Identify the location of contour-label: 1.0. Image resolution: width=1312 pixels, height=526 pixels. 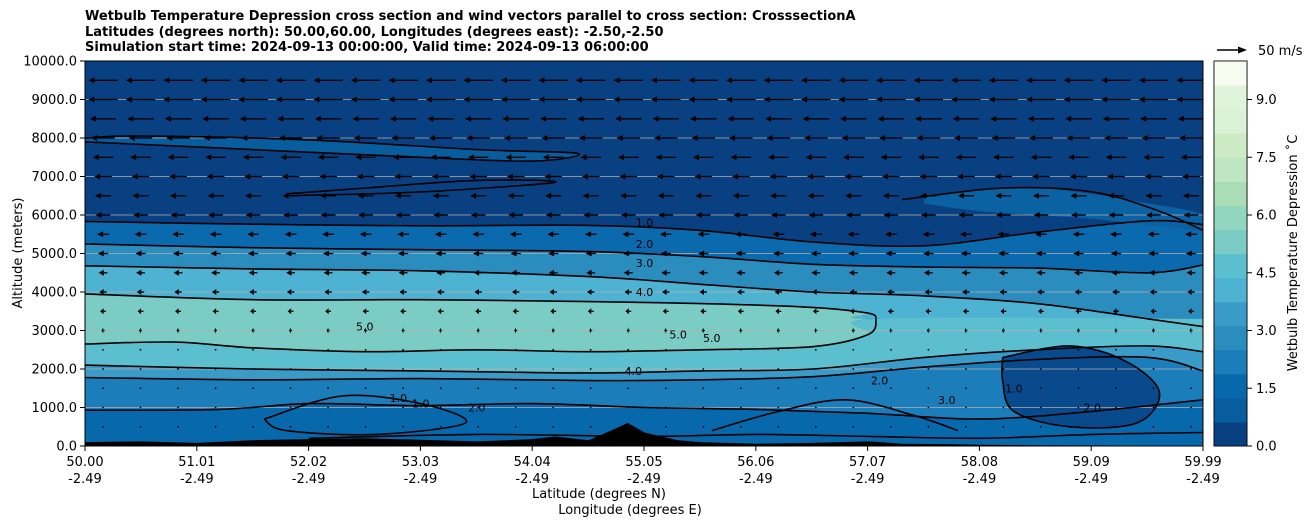
(645, 223).